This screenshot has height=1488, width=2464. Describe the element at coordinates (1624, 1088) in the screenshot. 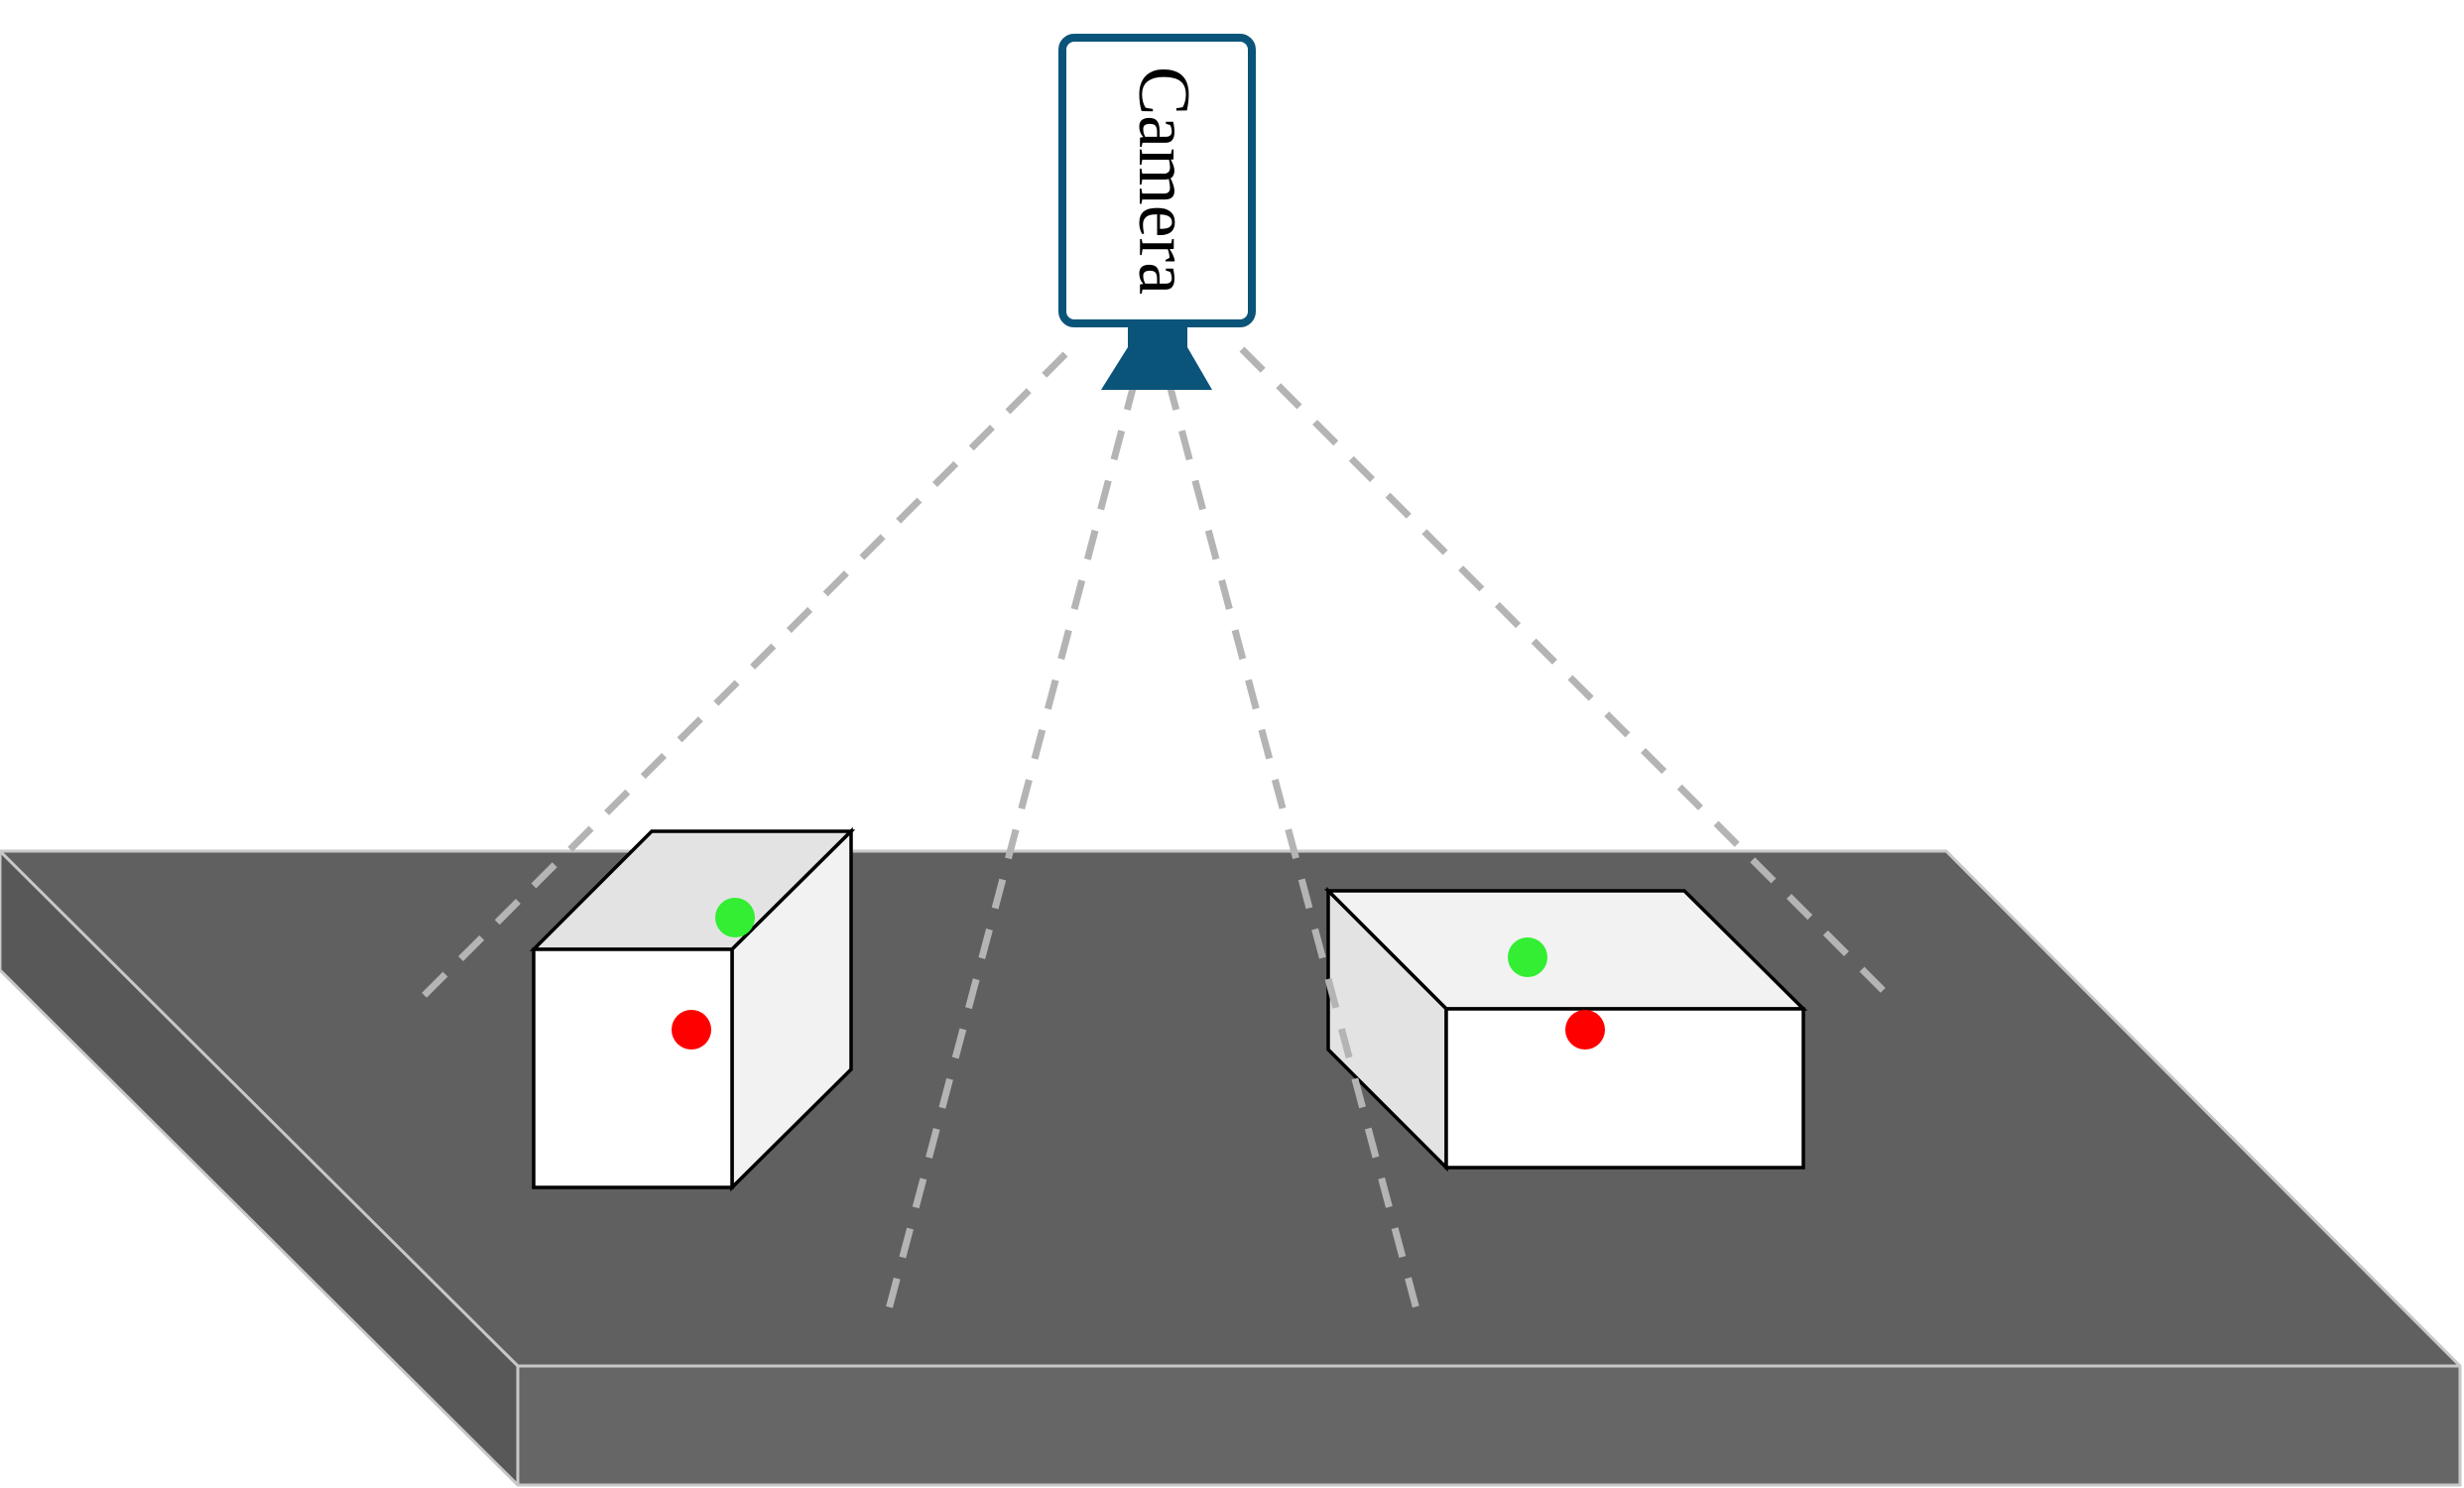

I see `right-box-front` at that location.